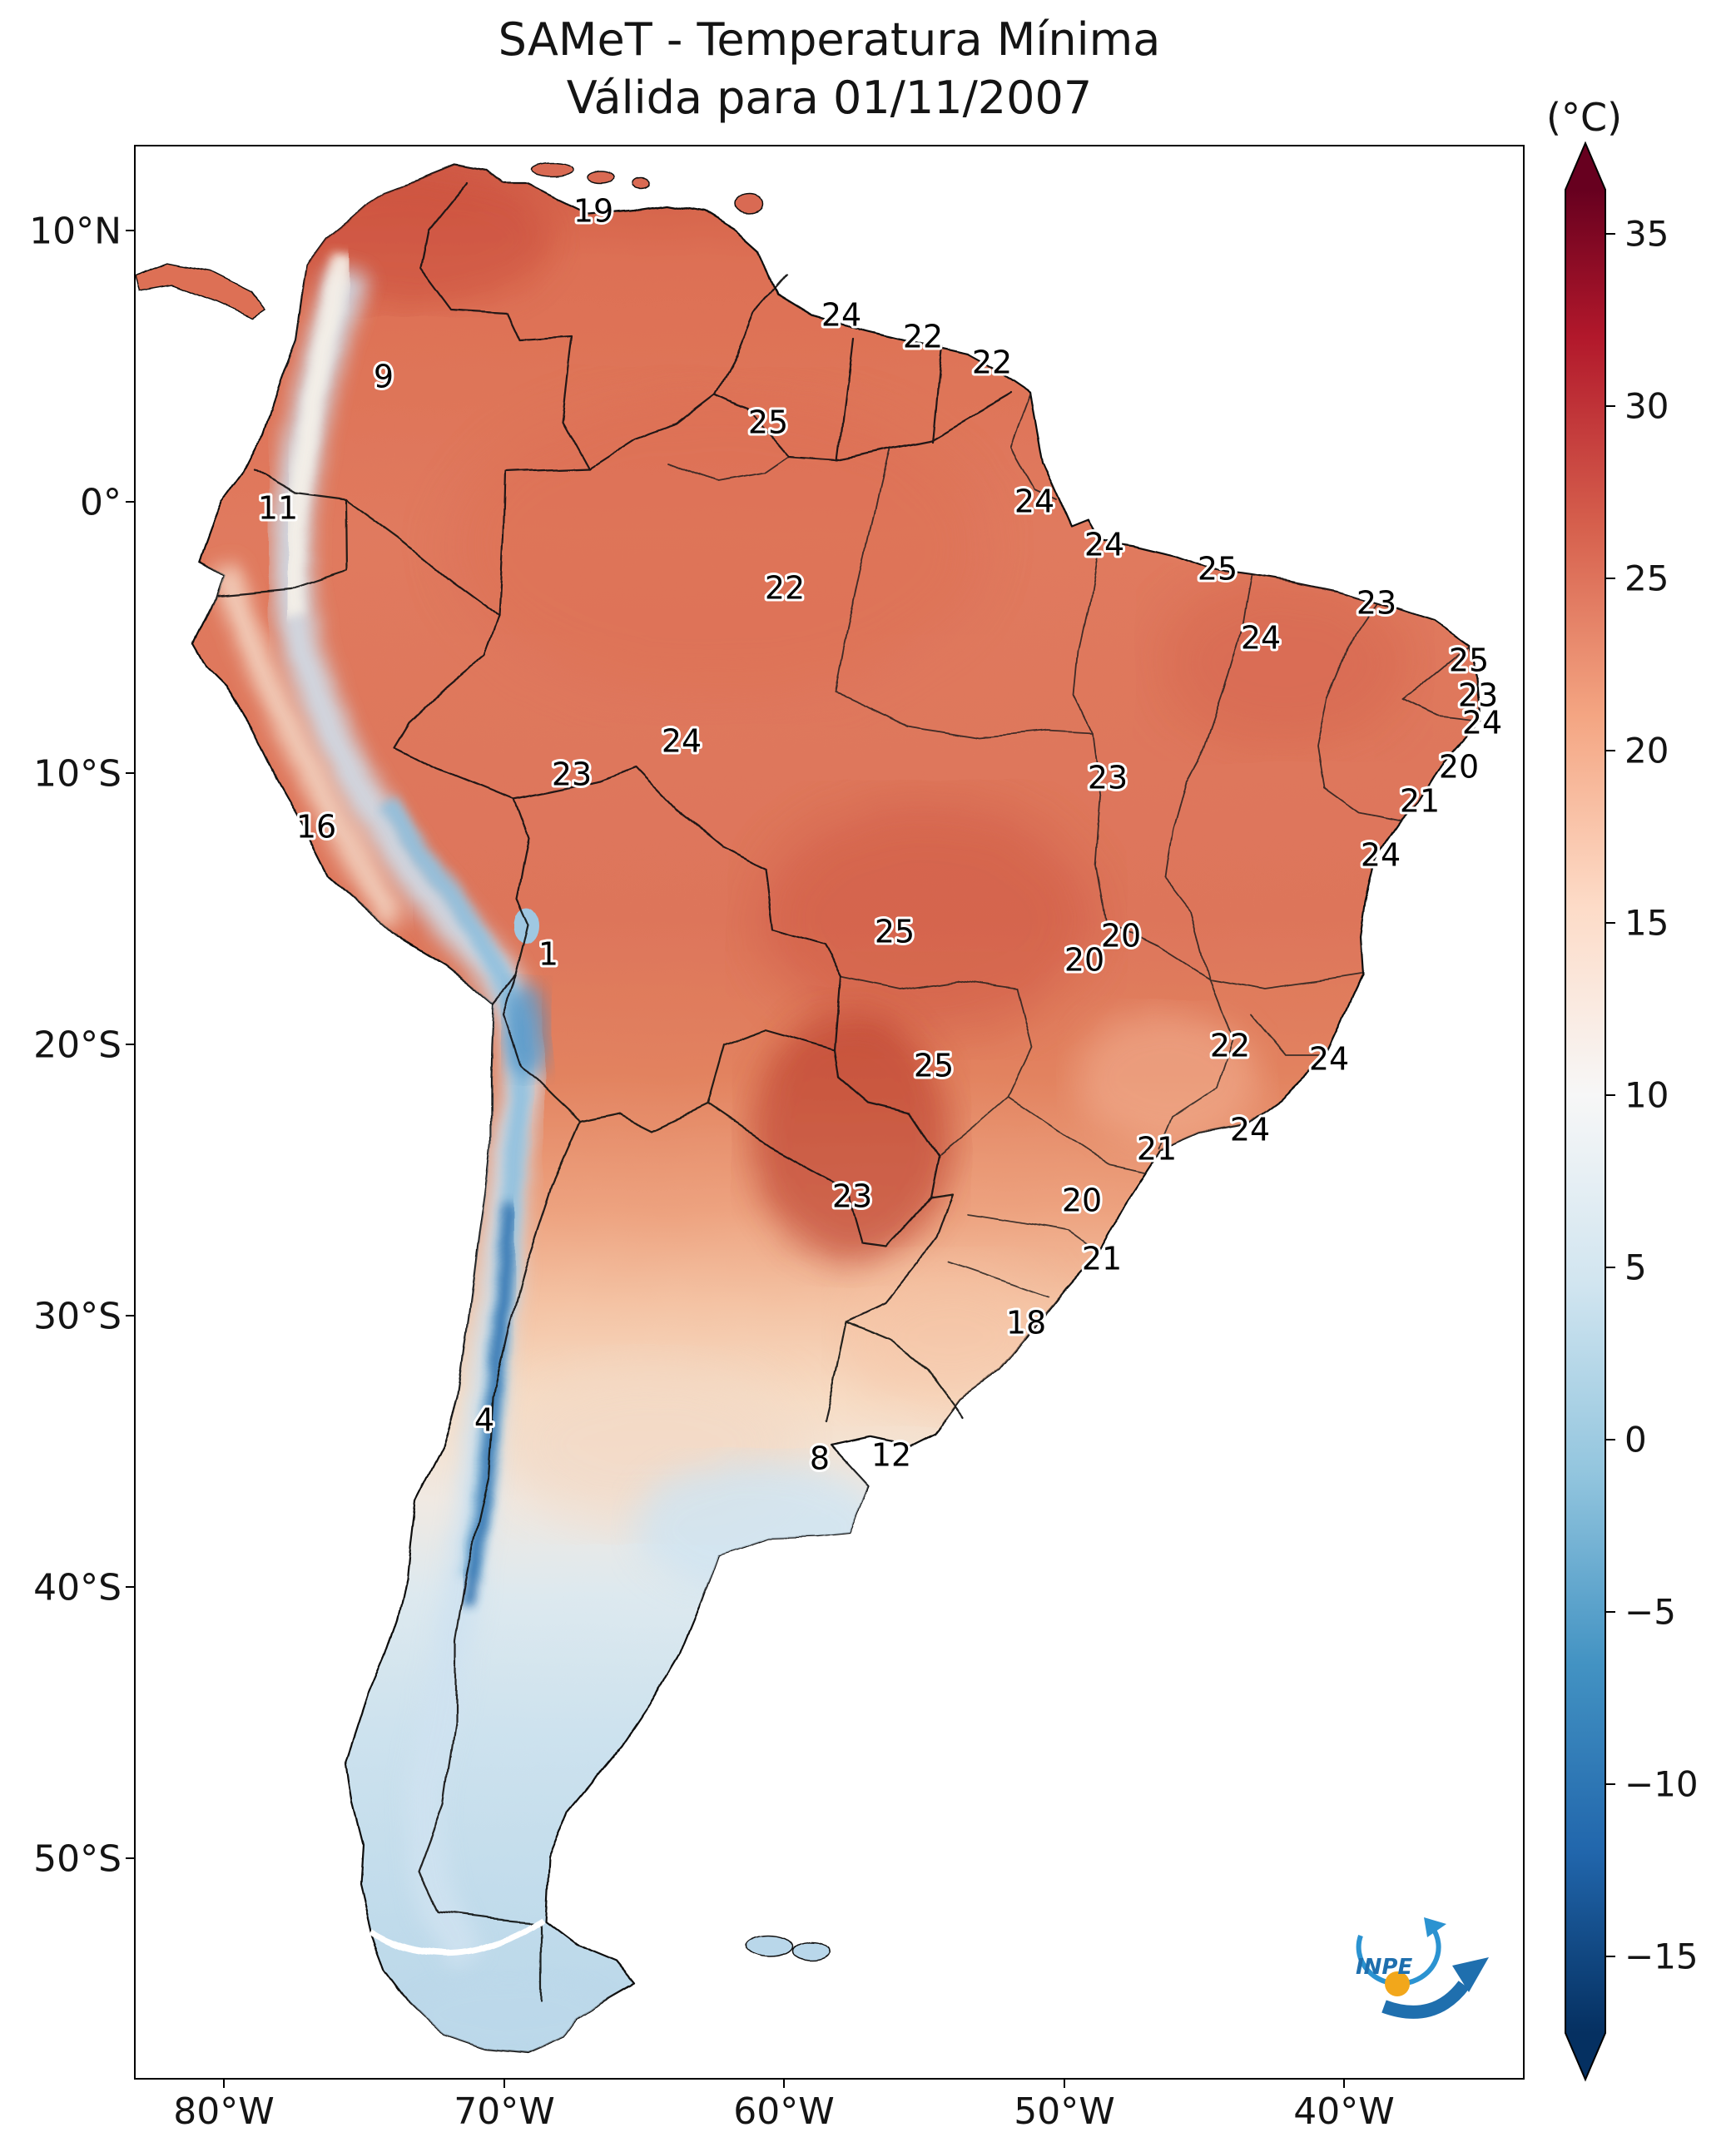 Image resolution: width=1736 pixels, height=2152 pixels. I want to click on inpe-orange-dot-icon, so click(1398, 1983).